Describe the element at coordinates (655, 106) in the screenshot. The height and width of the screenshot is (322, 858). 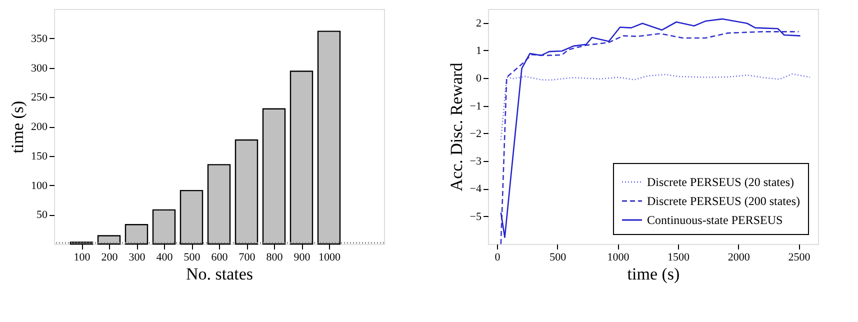
I see `line-series` at that location.